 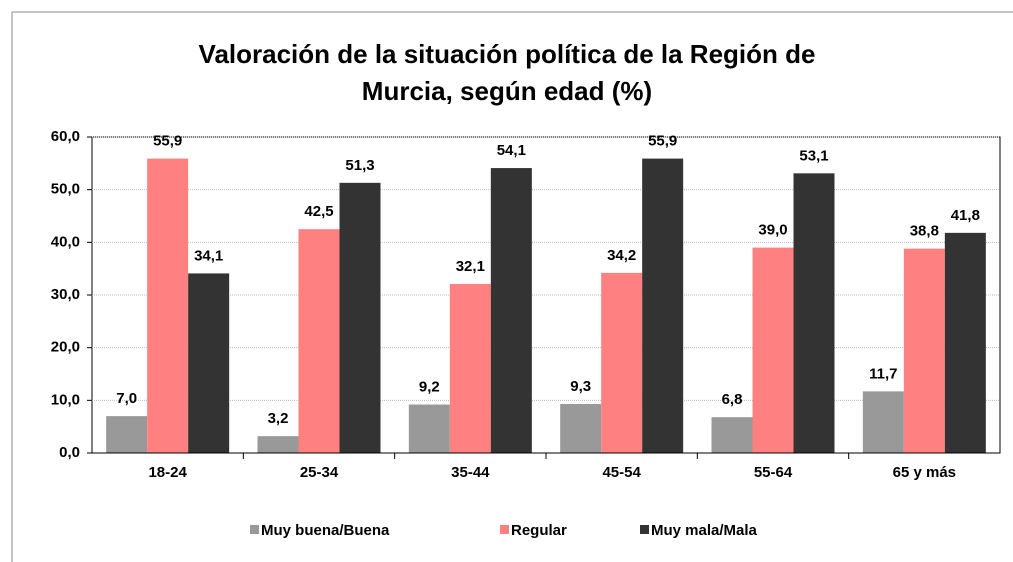 I want to click on value-label: 34,1, so click(x=208, y=255).